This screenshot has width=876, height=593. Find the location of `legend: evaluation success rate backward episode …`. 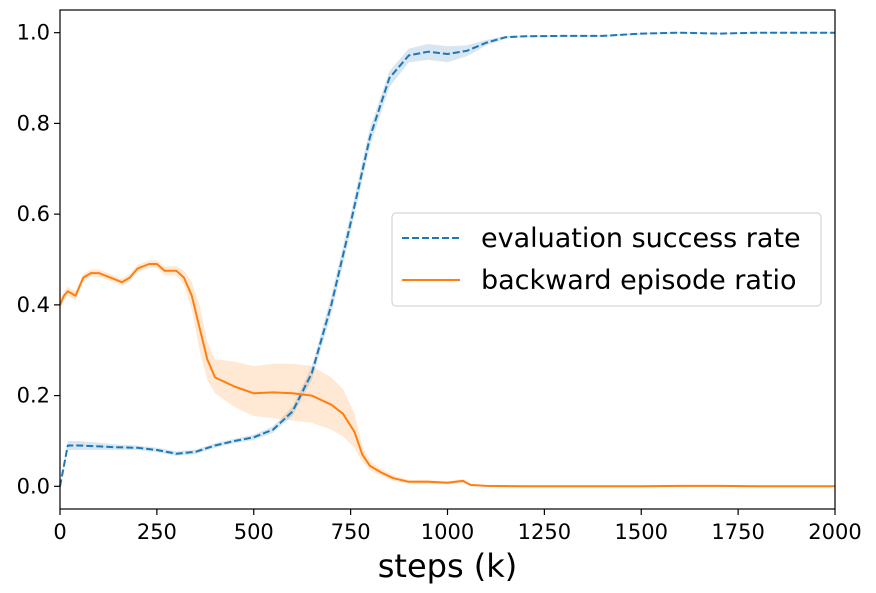

legend: evaluation success rate backward episode … is located at coordinates (606, 259).